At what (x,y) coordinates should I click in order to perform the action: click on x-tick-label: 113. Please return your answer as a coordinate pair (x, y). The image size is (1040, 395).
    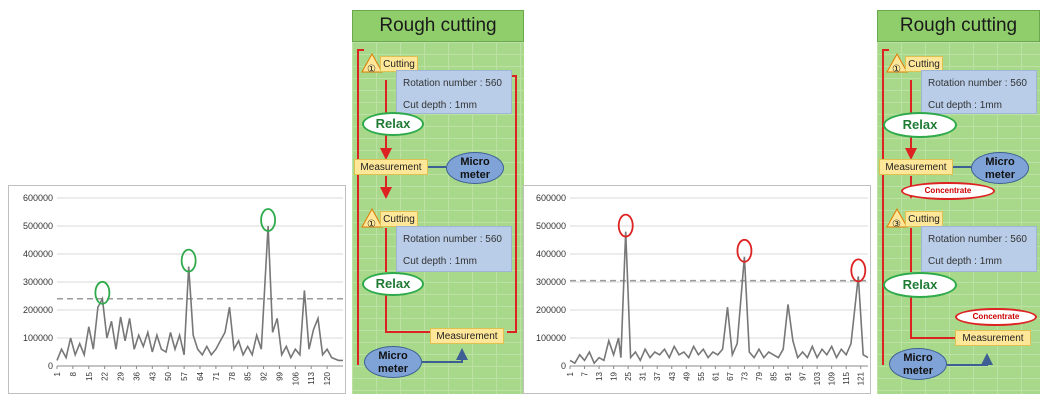
    Looking at the image, I should click on (311, 377).